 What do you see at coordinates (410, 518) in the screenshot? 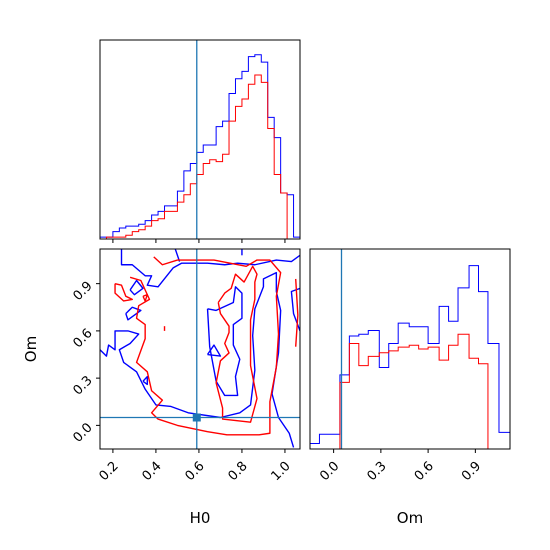
I see `x-axis-label-om: Om` at bounding box center [410, 518].